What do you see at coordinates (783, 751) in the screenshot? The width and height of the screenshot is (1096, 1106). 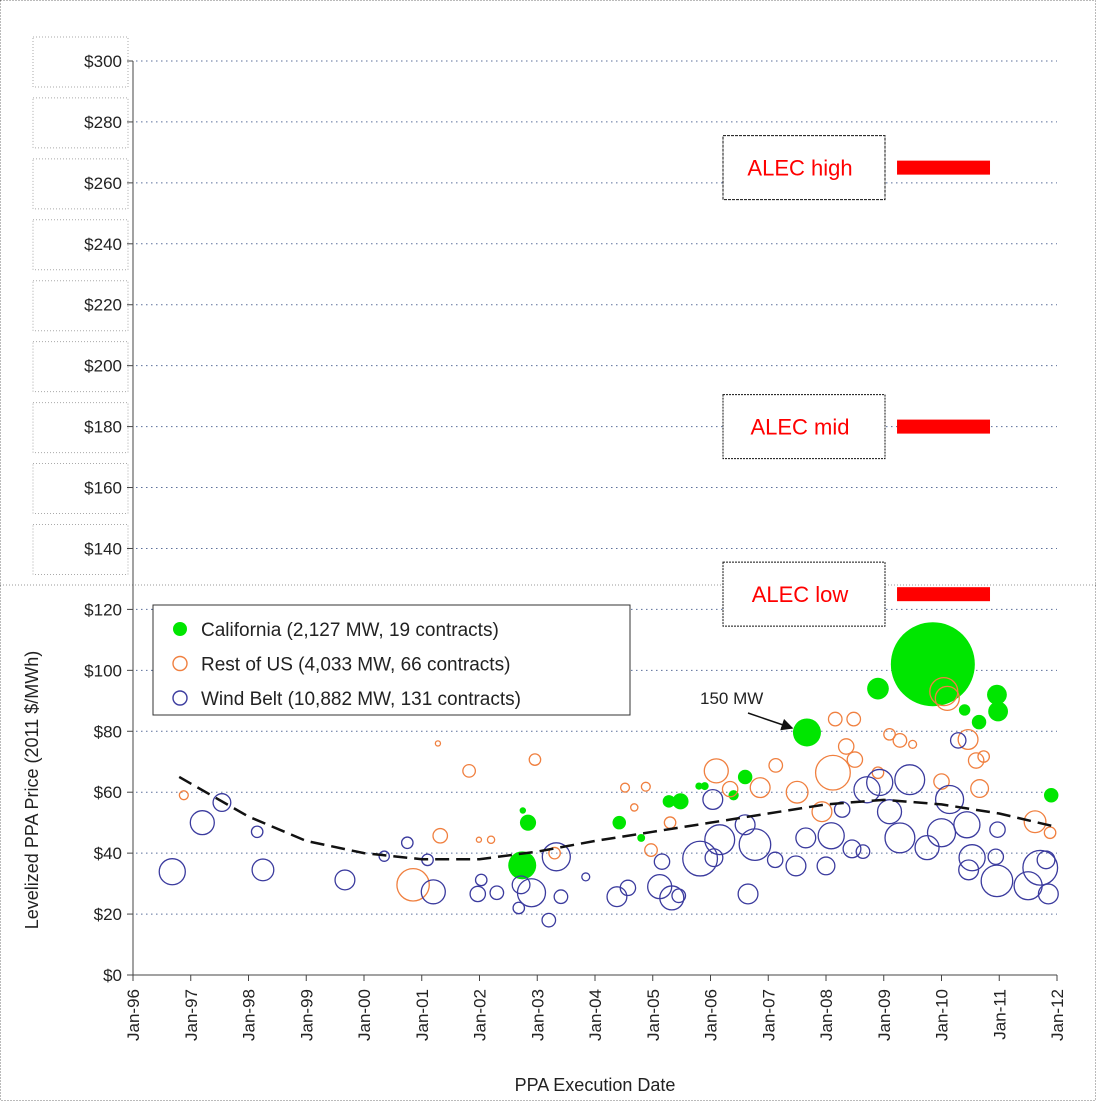 I see `series` at bounding box center [783, 751].